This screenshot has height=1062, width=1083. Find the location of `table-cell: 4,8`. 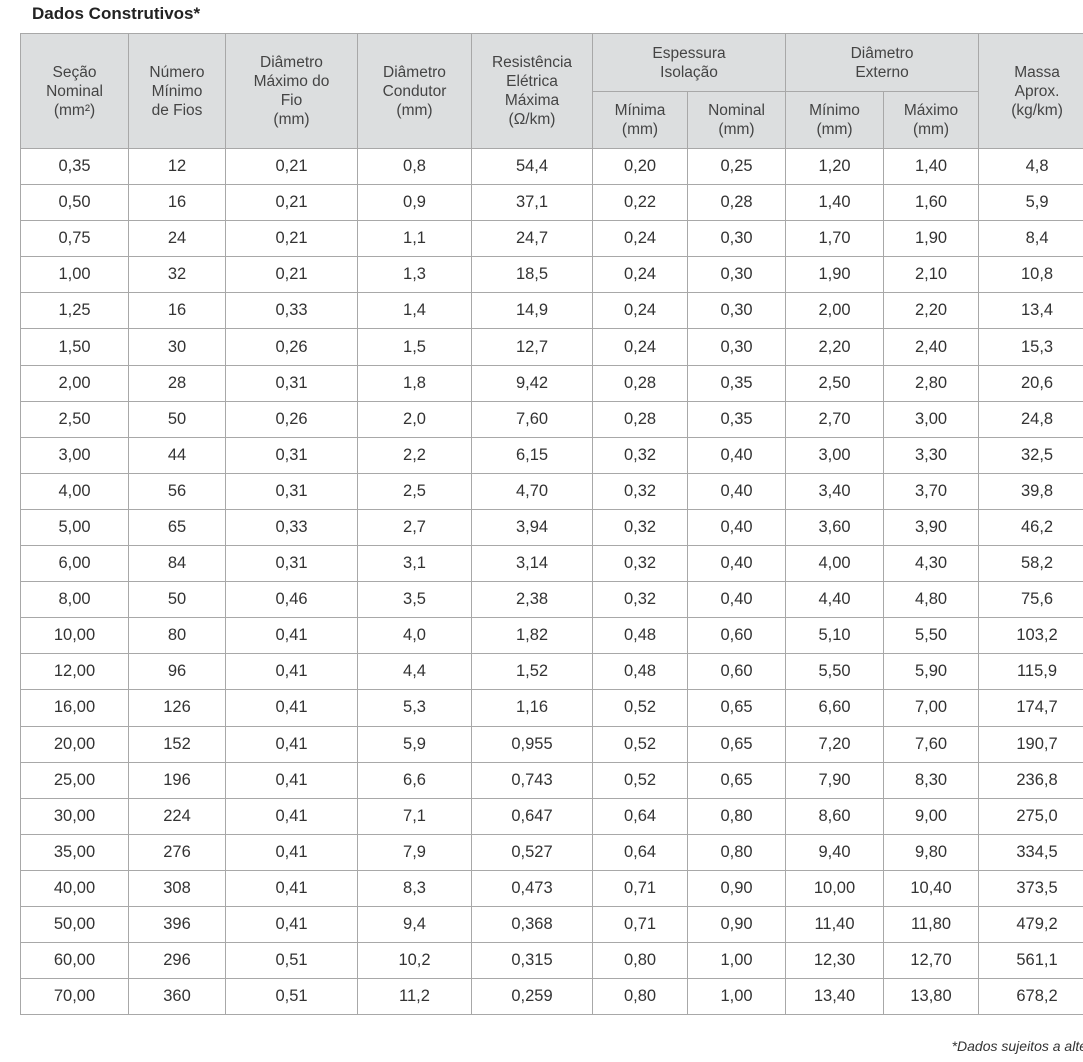

table-cell: 4,8 is located at coordinates (1030, 166).